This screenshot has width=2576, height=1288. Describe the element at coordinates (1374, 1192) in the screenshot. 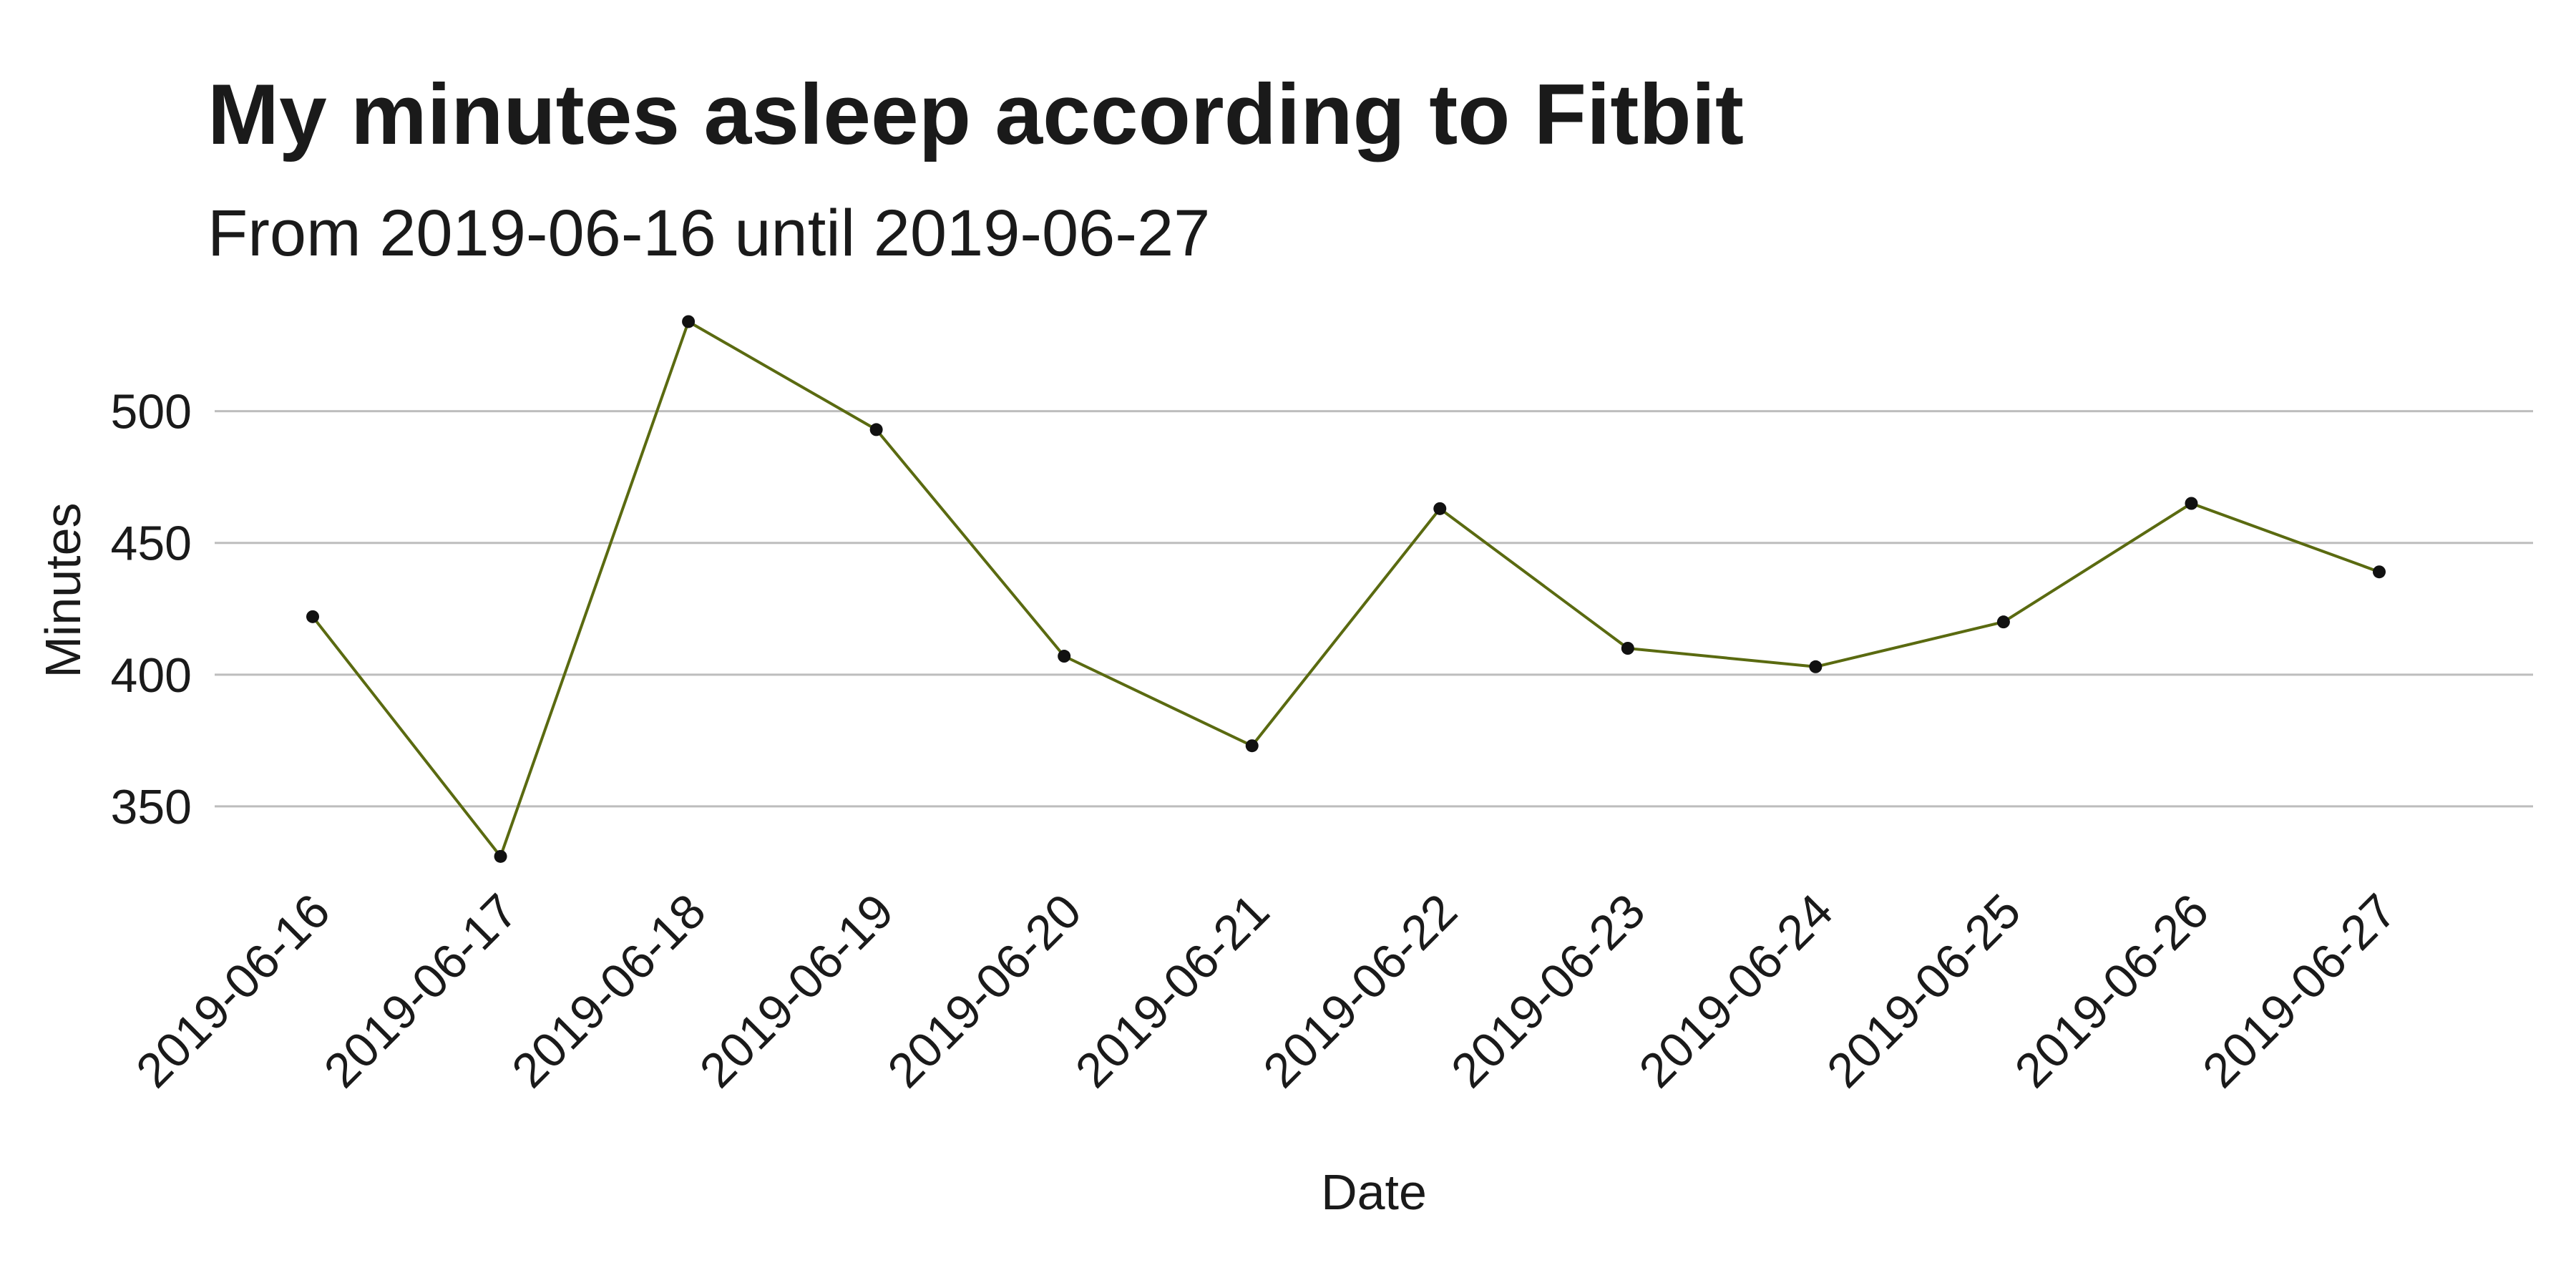

I see `x-axis-title: Date` at that location.